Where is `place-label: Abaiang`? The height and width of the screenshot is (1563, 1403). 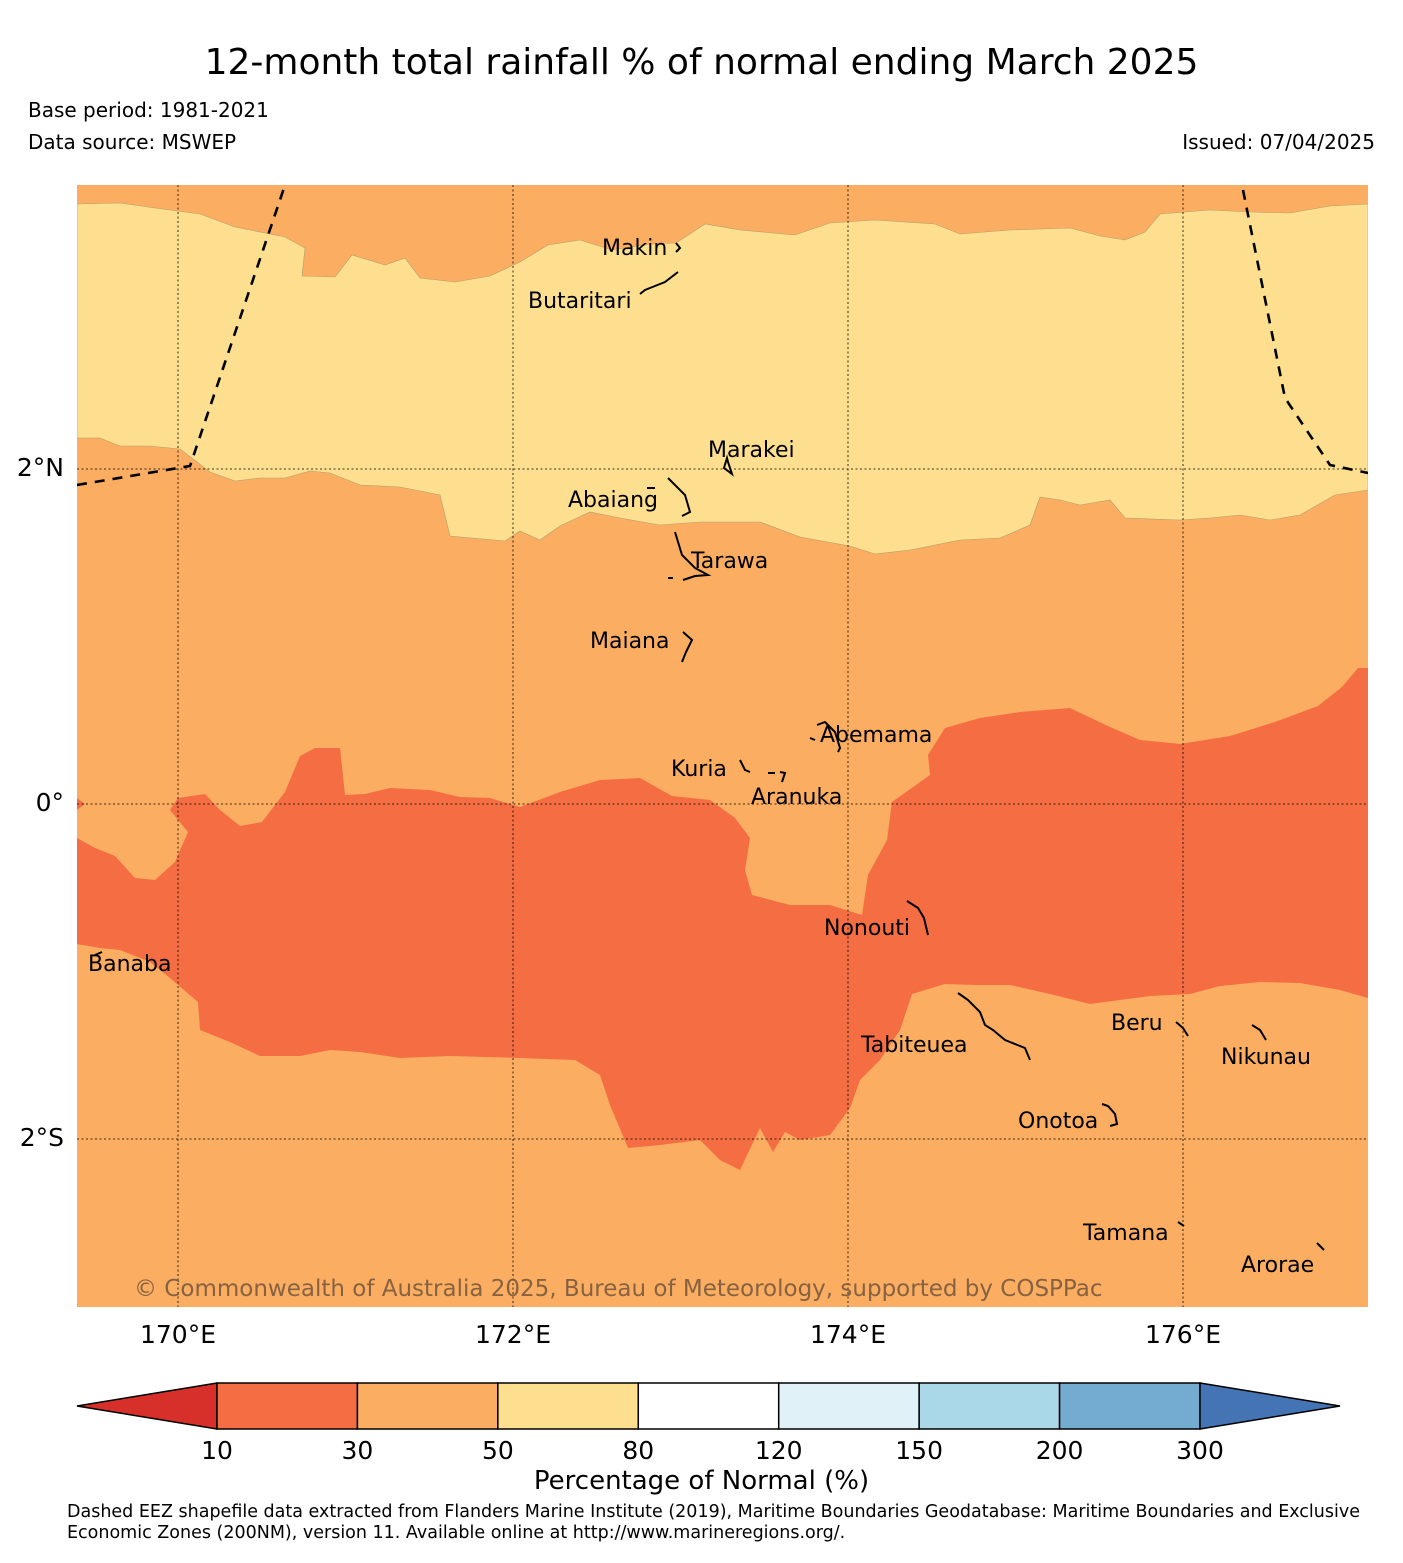 place-label: Abaiang is located at coordinates (613, 500).